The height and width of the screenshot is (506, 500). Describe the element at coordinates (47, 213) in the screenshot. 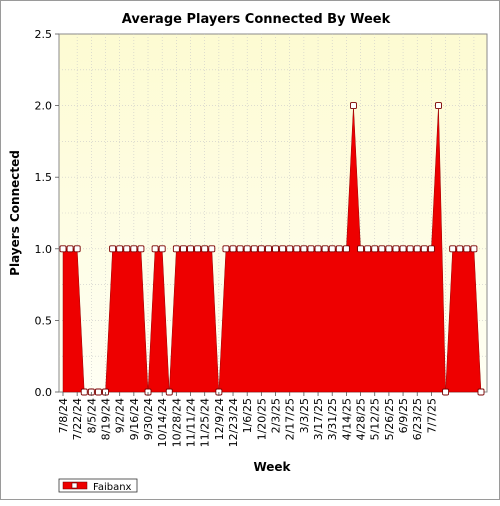

I see `y-axis-ticks: 0.0 0.5 1.0 1.5 2.0 2.5` at that location.